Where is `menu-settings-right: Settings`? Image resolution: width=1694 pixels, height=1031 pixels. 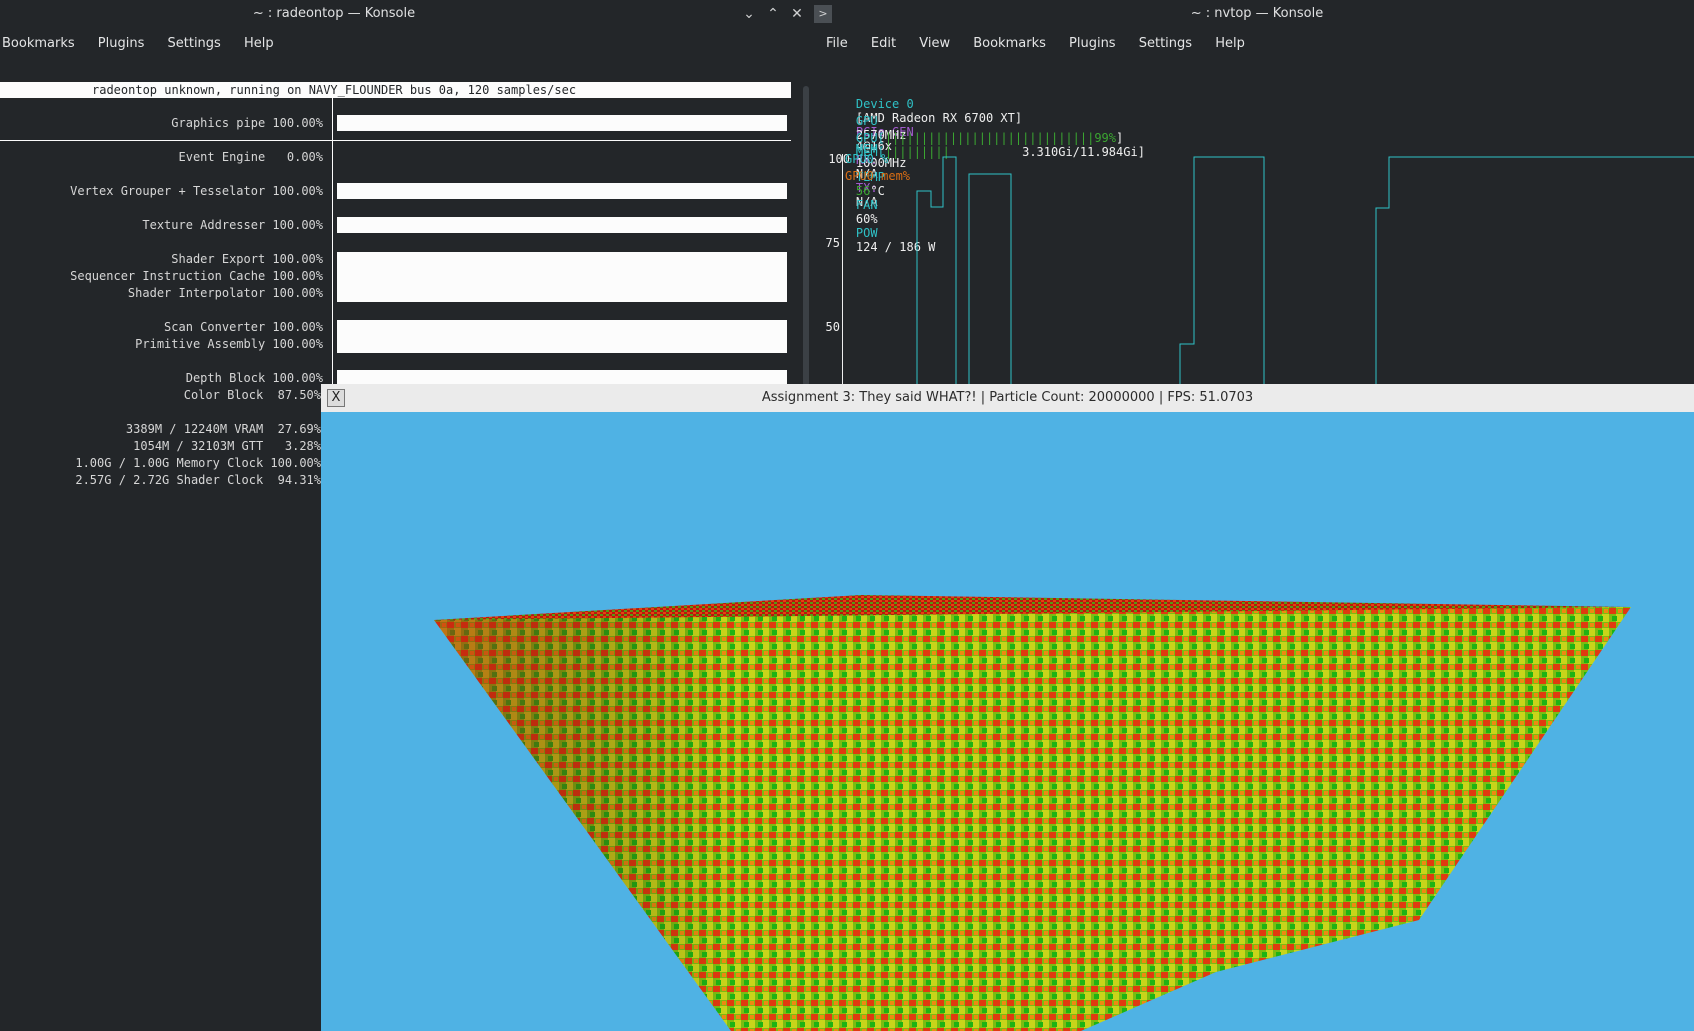 menu-settings-right: Settings is located at coordinates (1165, 43).